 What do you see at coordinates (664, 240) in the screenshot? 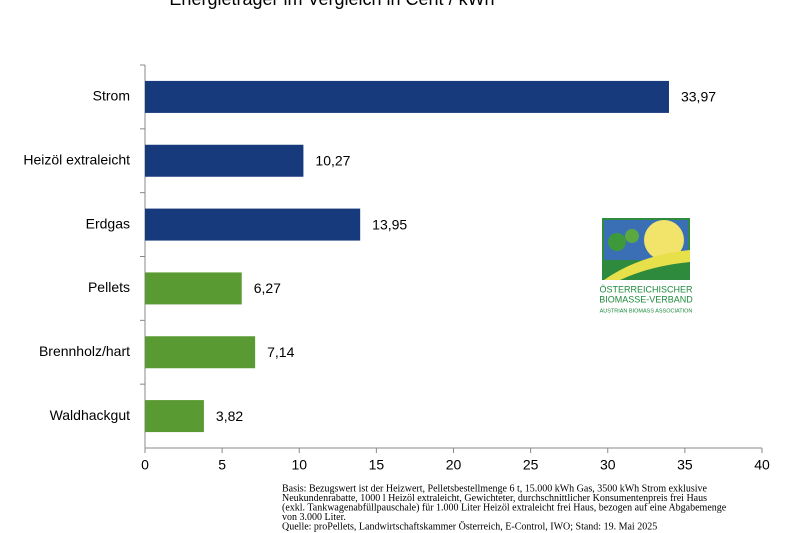
I see `logo-sun` at bounding box center [664, 240].